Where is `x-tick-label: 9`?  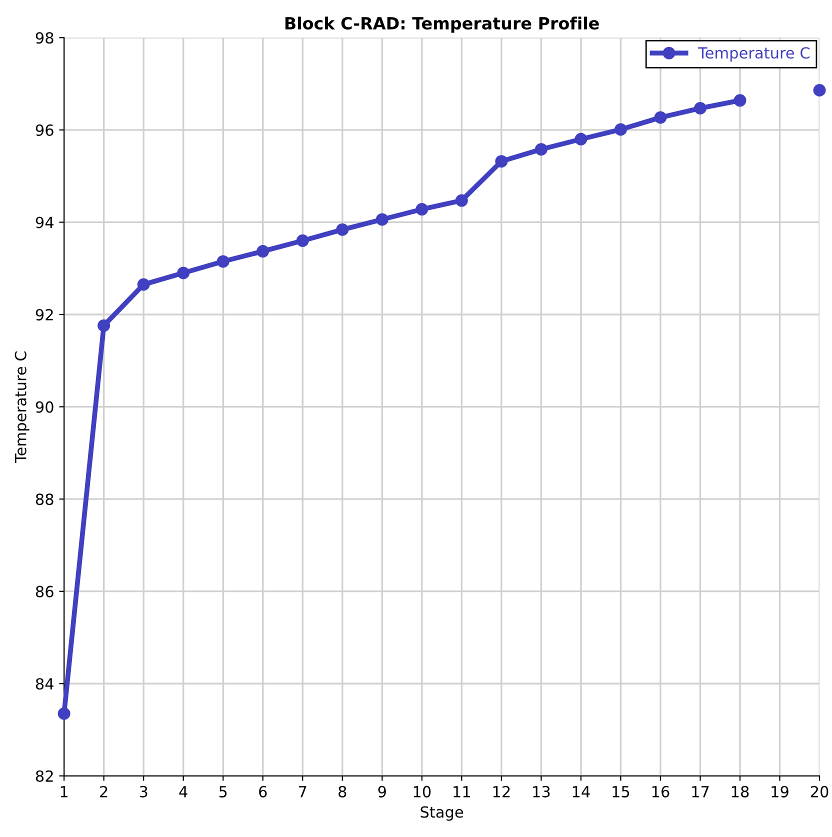 x-tick-label: 9 is located at coordinates (382, 792).